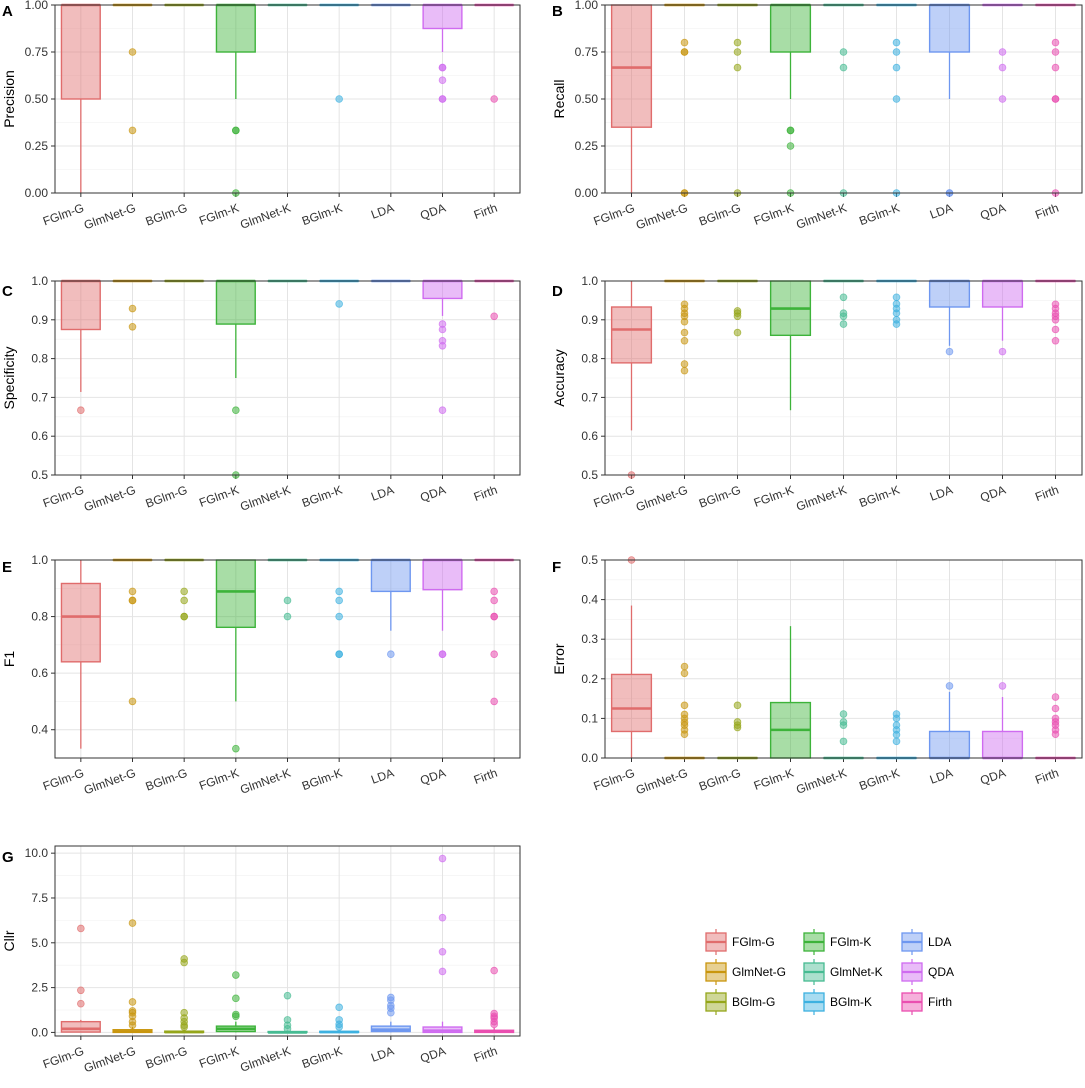 This screenshot has width=1085, height=1088. What do you see at coordinates (219, 779) in the screenshot?
I see `panel-e-xtick-label-fglm-k: FGlm-K` at bounding box center [219, 779].